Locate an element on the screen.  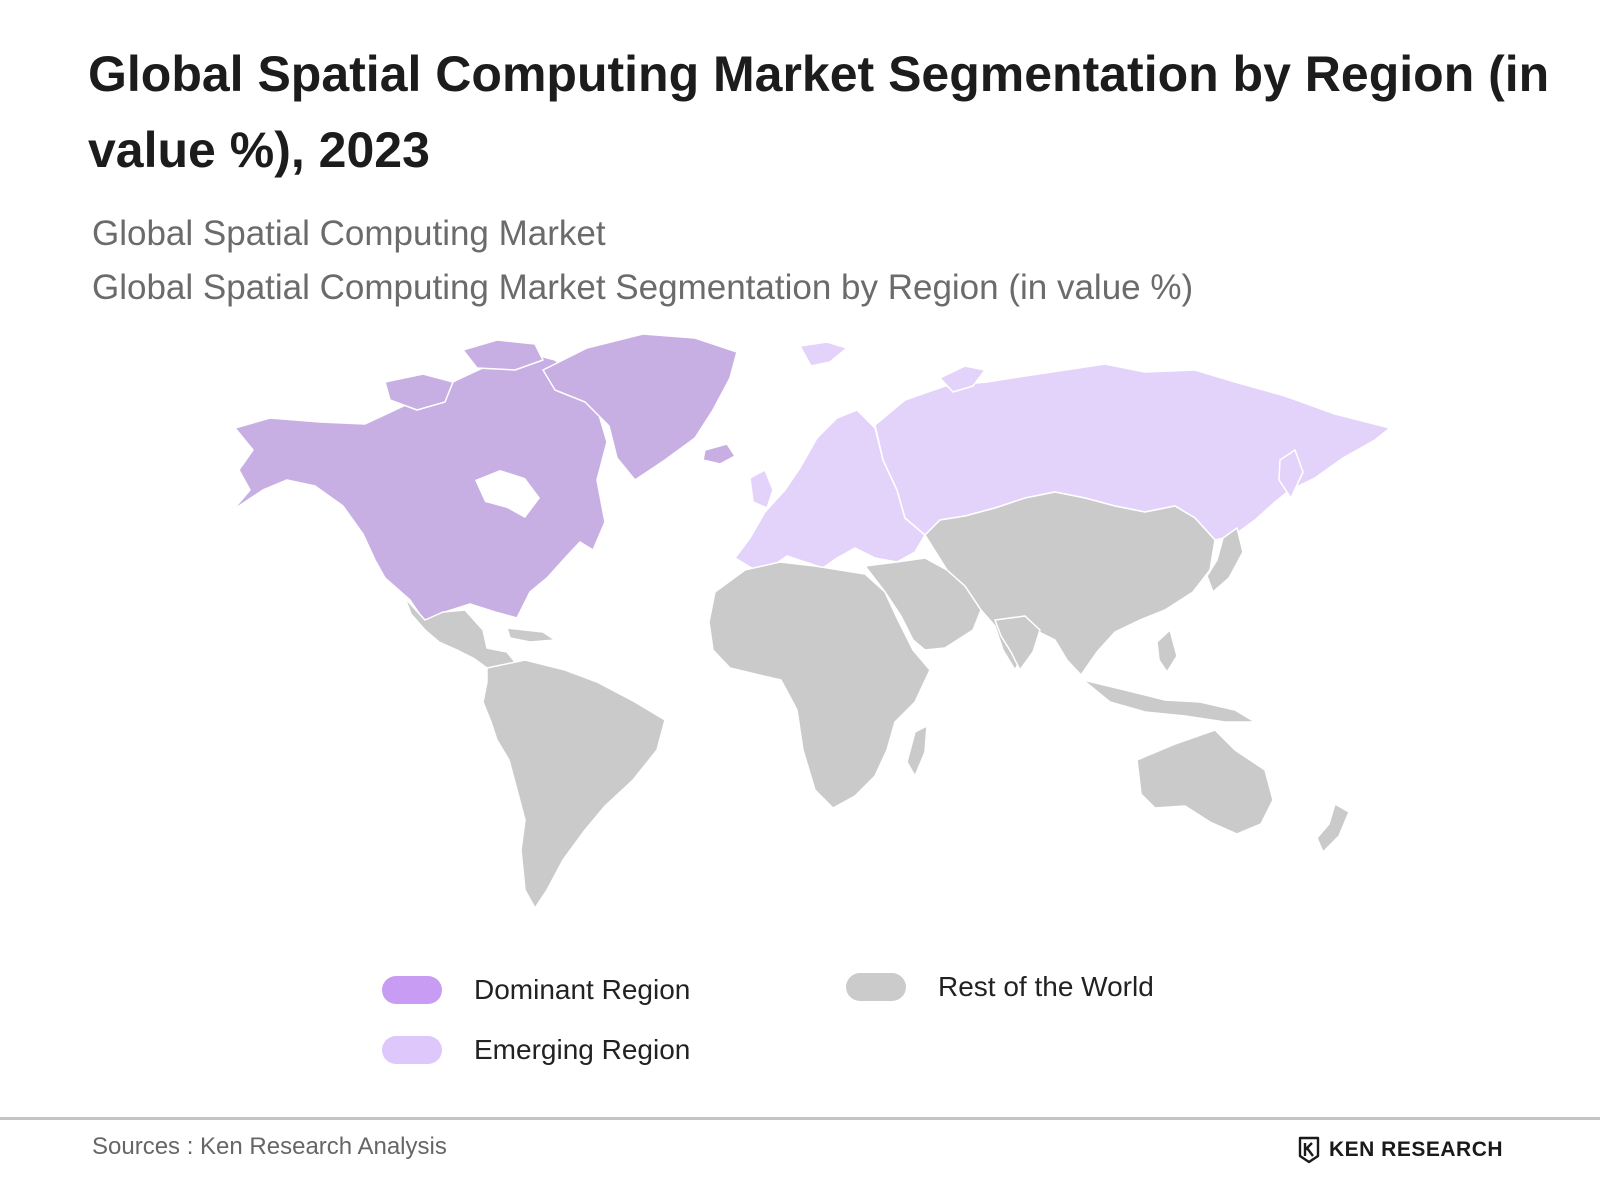
region-arctic-islands is located at coordinates (419, 392).